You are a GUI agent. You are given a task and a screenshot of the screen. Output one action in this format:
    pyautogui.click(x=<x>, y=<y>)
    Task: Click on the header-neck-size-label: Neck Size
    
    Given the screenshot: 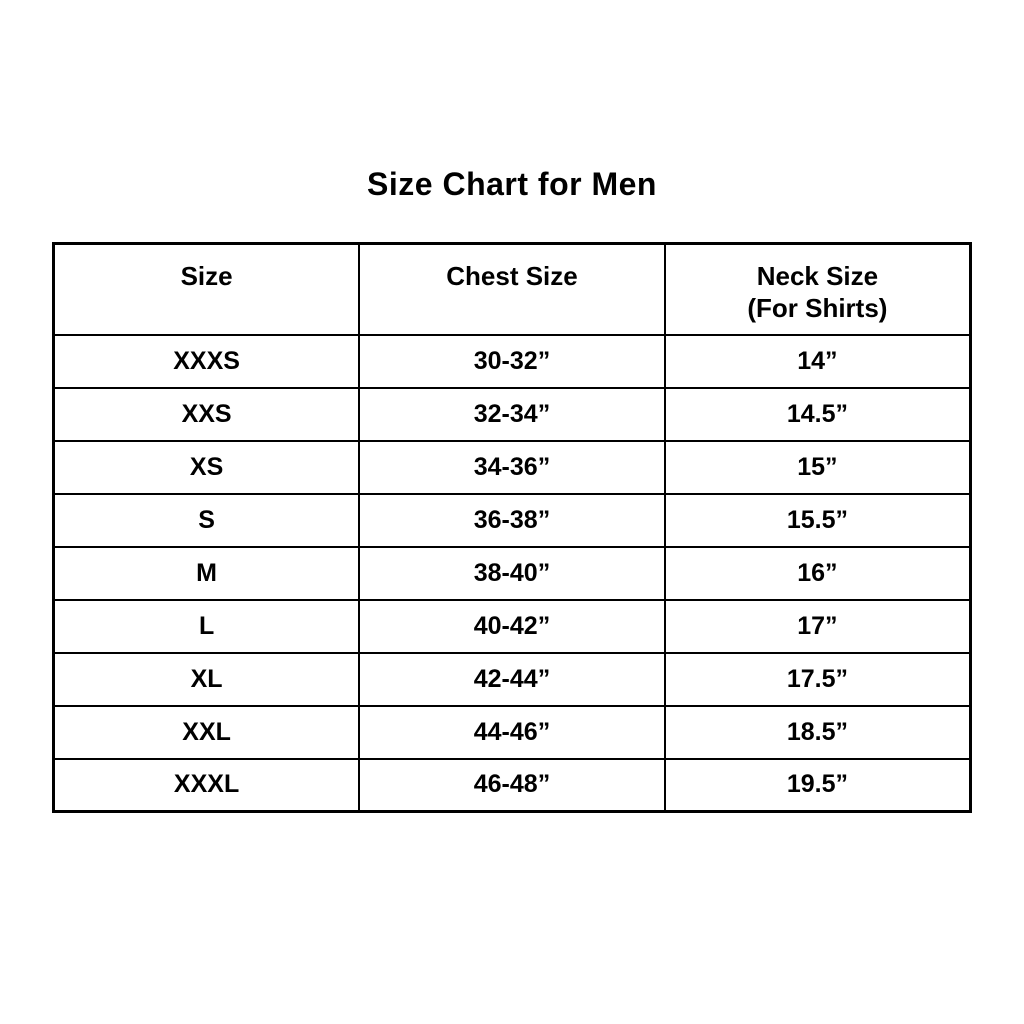 What is the action you would take?
    pyautogui.click(x=817, y=276)
    